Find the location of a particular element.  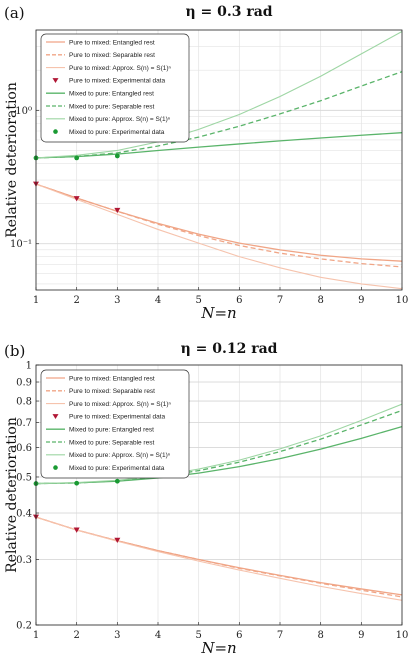

y-tick-label: 10⁰ is located at coordinates (23, 111).